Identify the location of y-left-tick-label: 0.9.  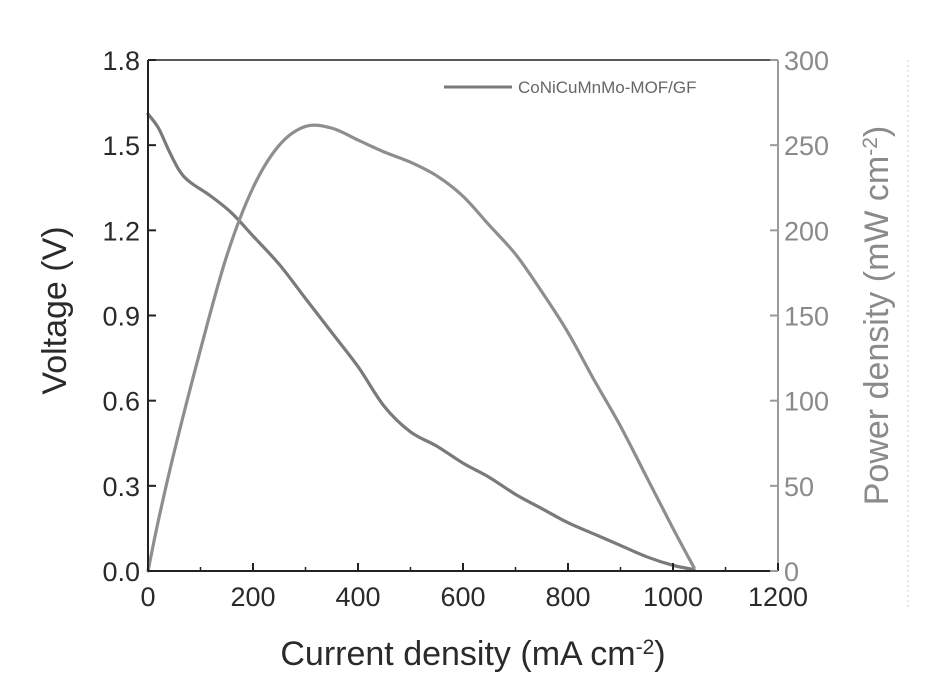
(121, 317).